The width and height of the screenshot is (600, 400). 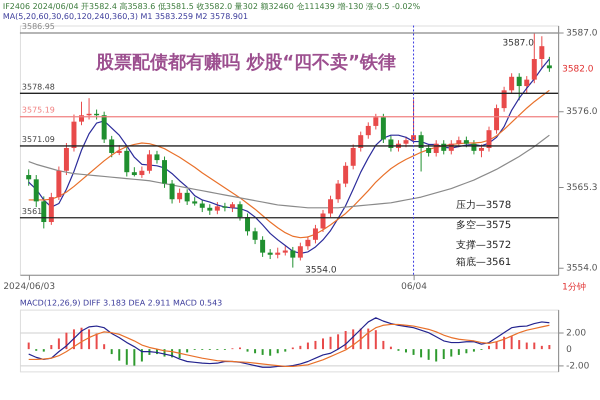 I want to click on x-tick-label: 06/04, so click(x=414, y=287).